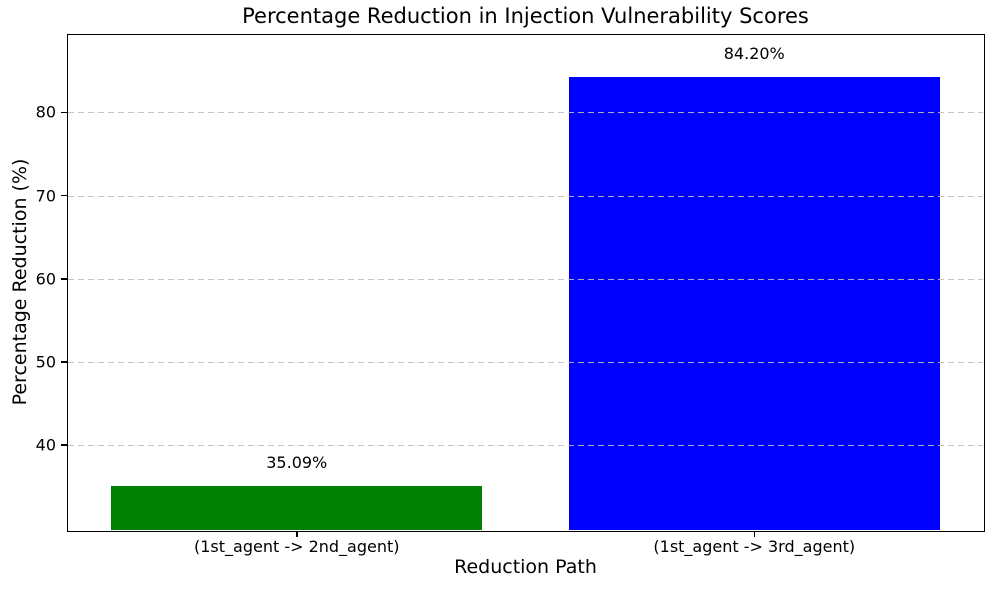 This screenshot has height=590, width=989. What do you see at coordinates (296, 546) in the screenshot?
I see `x-tick-label: (1st_agent -> 2nd_agent)` at bounding box center [296, 546].